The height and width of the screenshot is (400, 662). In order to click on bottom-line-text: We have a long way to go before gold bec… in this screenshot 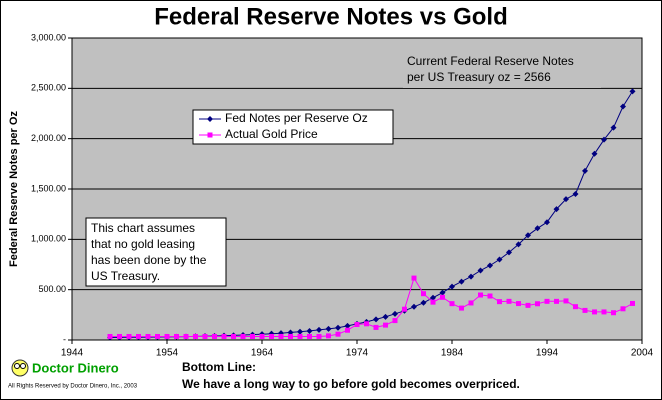, I will do `click(351, 384)`.